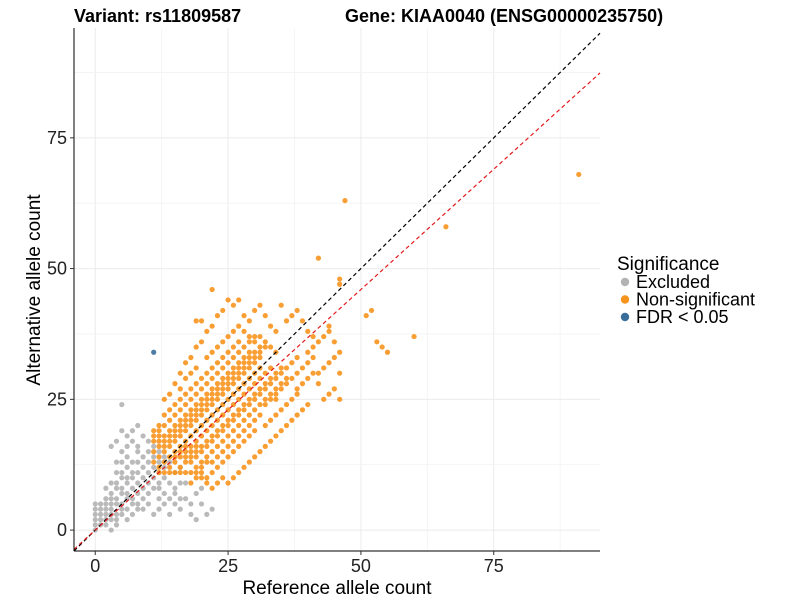 This screenshot has height=600, width=800. Describe the element at coordinates (157, 16) in the screenshot. I see `chart-title-variant: Variant: rs11809587` at that location.